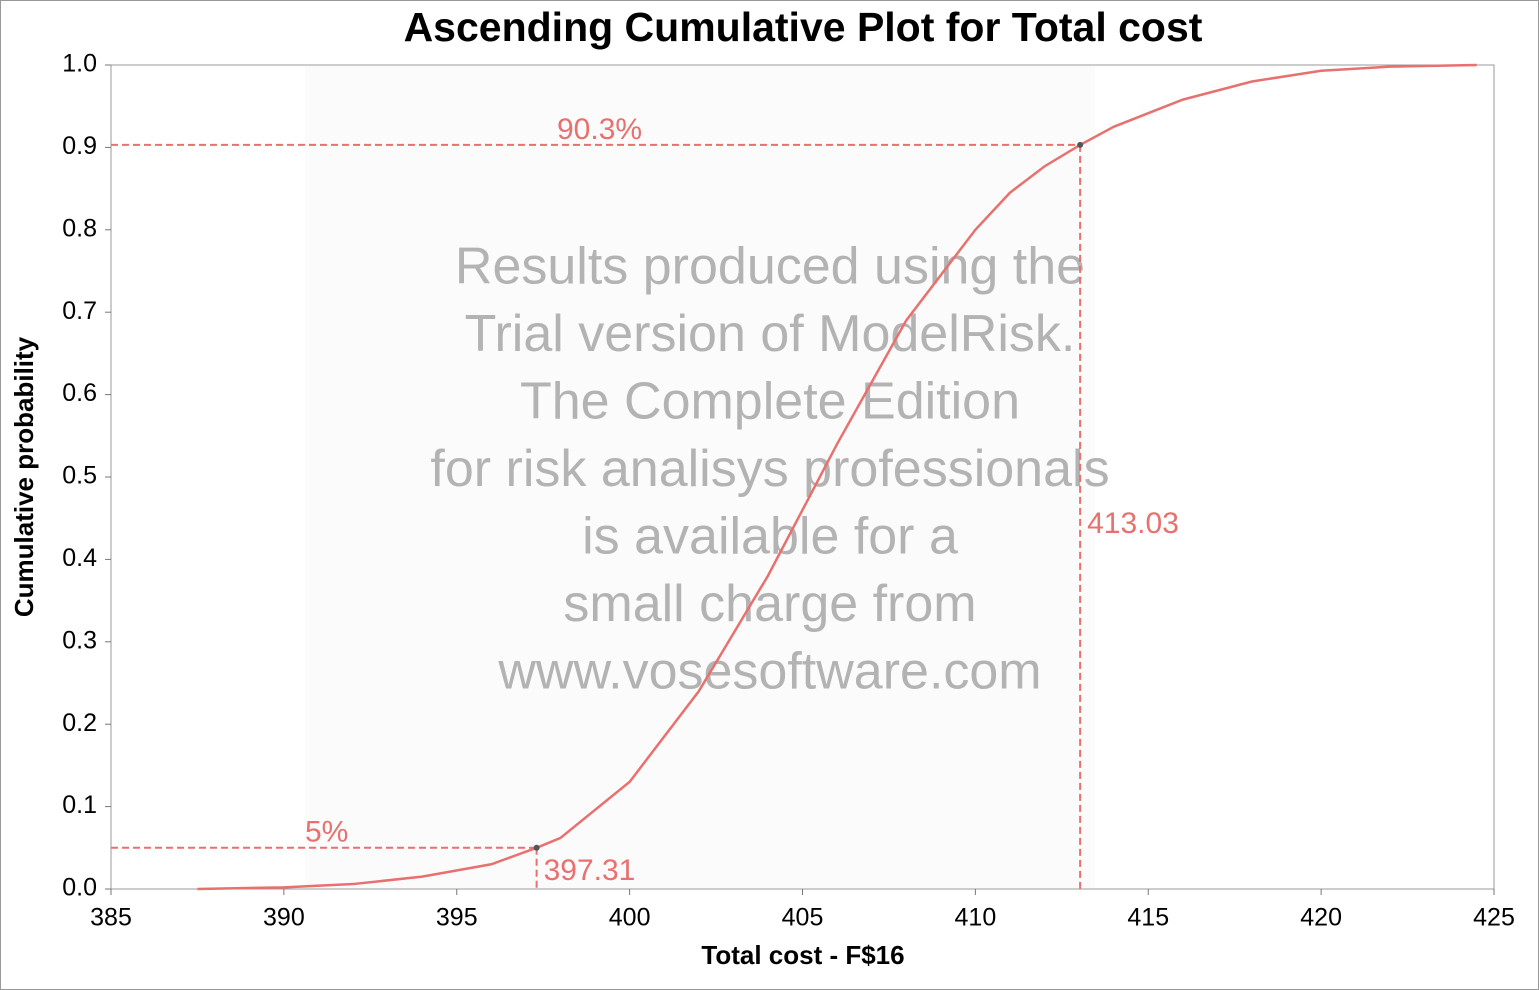 This screenshot has width=1539, height=990. I want to click on marker-x-label: 413.03, so click(1133, 523).